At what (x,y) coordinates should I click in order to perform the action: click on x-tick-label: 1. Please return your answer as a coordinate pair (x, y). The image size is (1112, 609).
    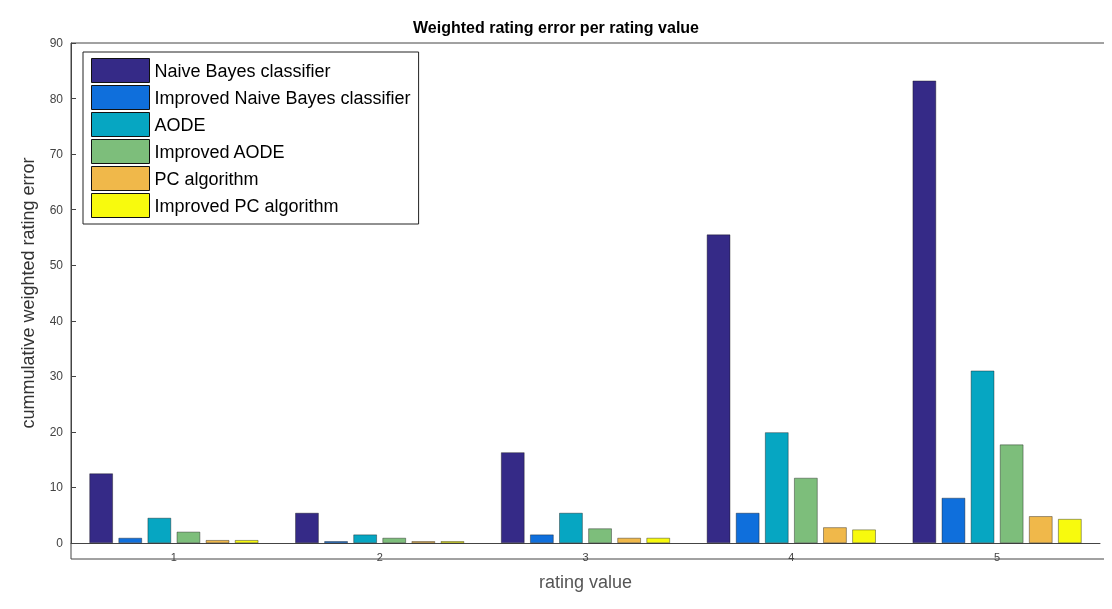
    Looking at the image, I should click on (173, 556).